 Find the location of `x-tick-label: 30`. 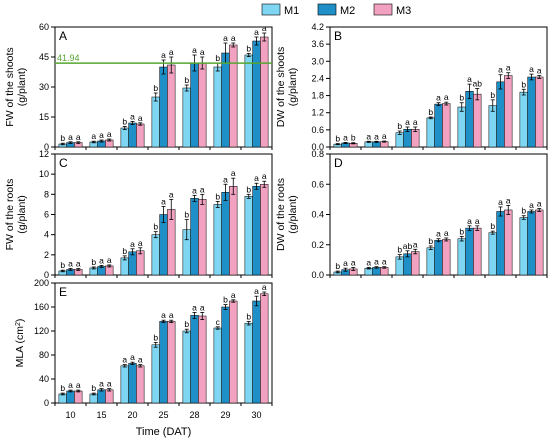

x-tick-label: 30 is located at coordinates (256, 415).